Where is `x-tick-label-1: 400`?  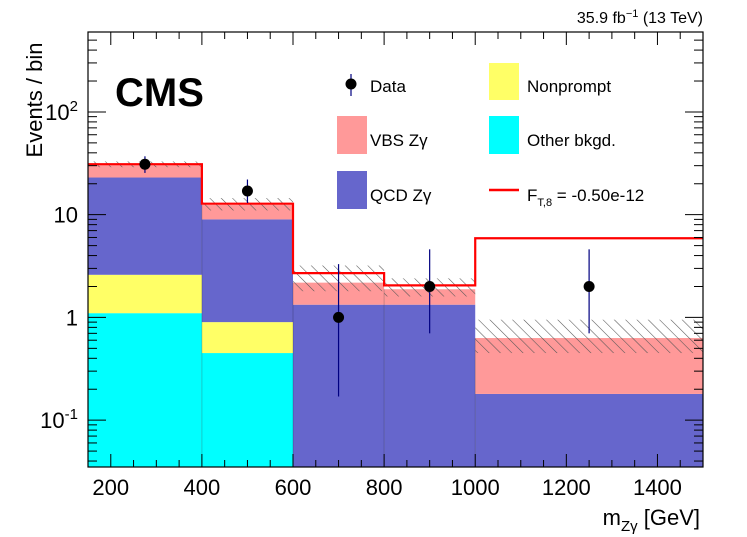
x-tick-label-1: 400 is located at coordinates (202, 487).